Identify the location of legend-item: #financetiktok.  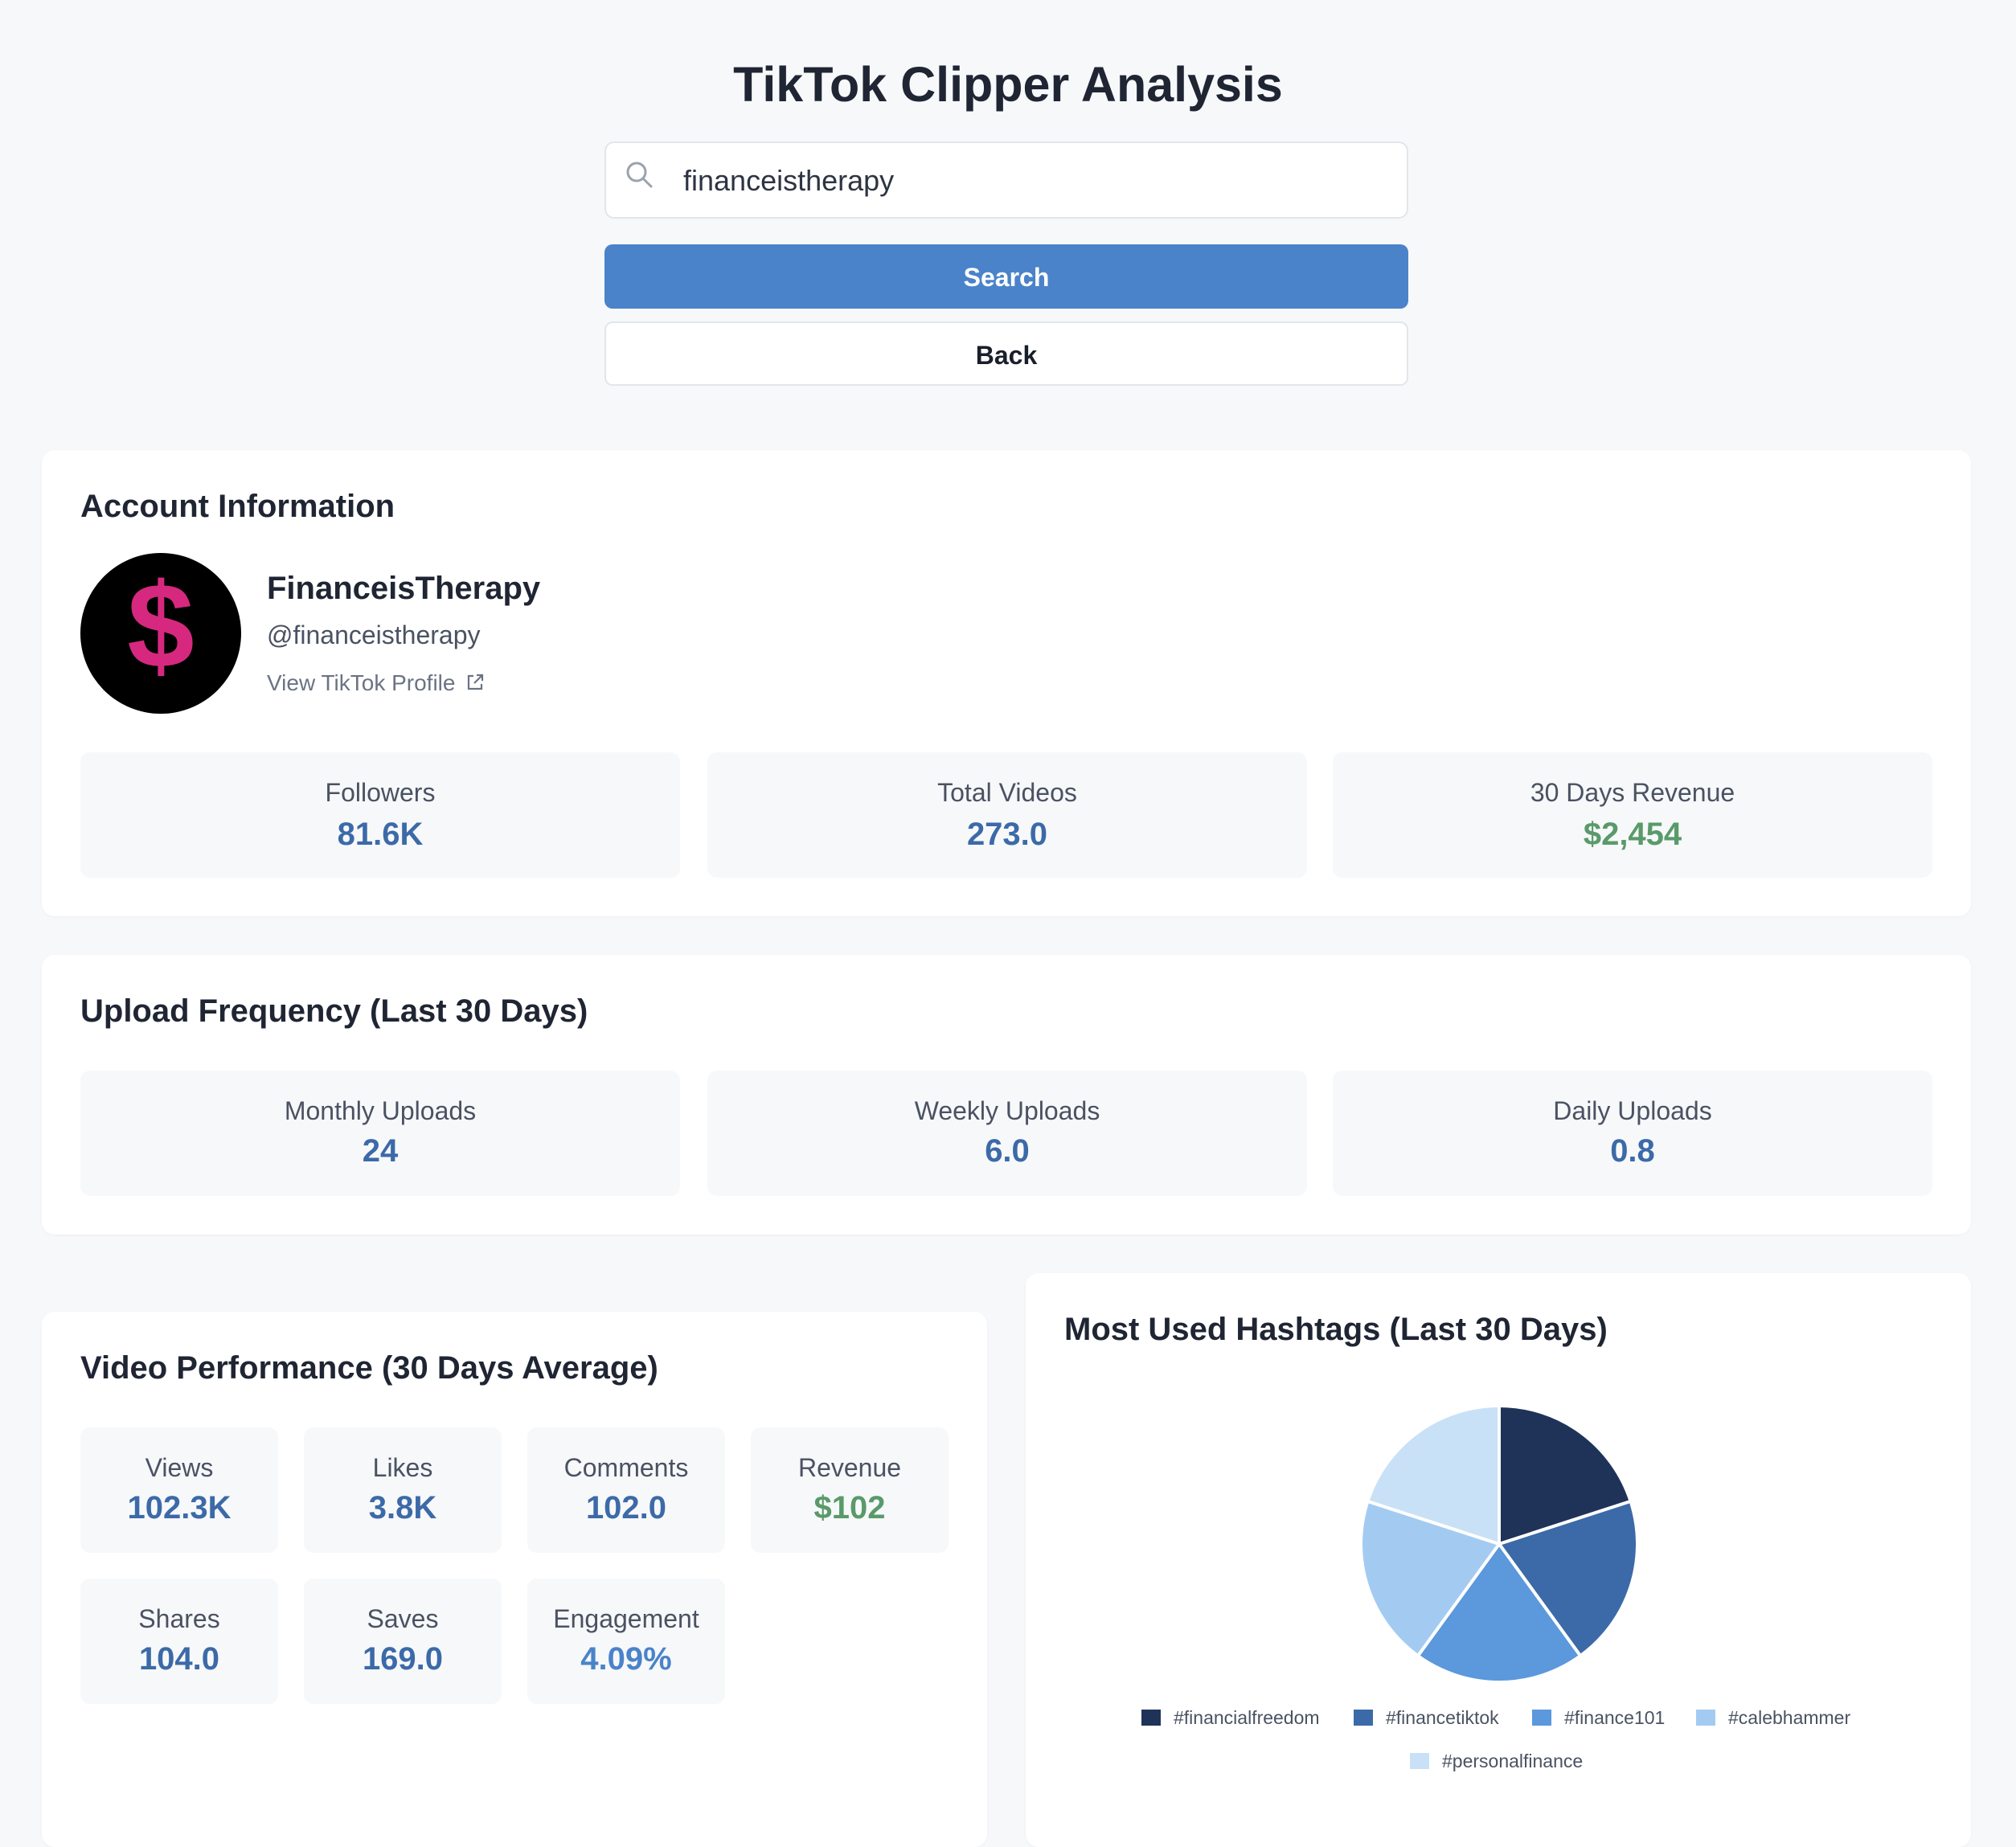
(1426, 1718).